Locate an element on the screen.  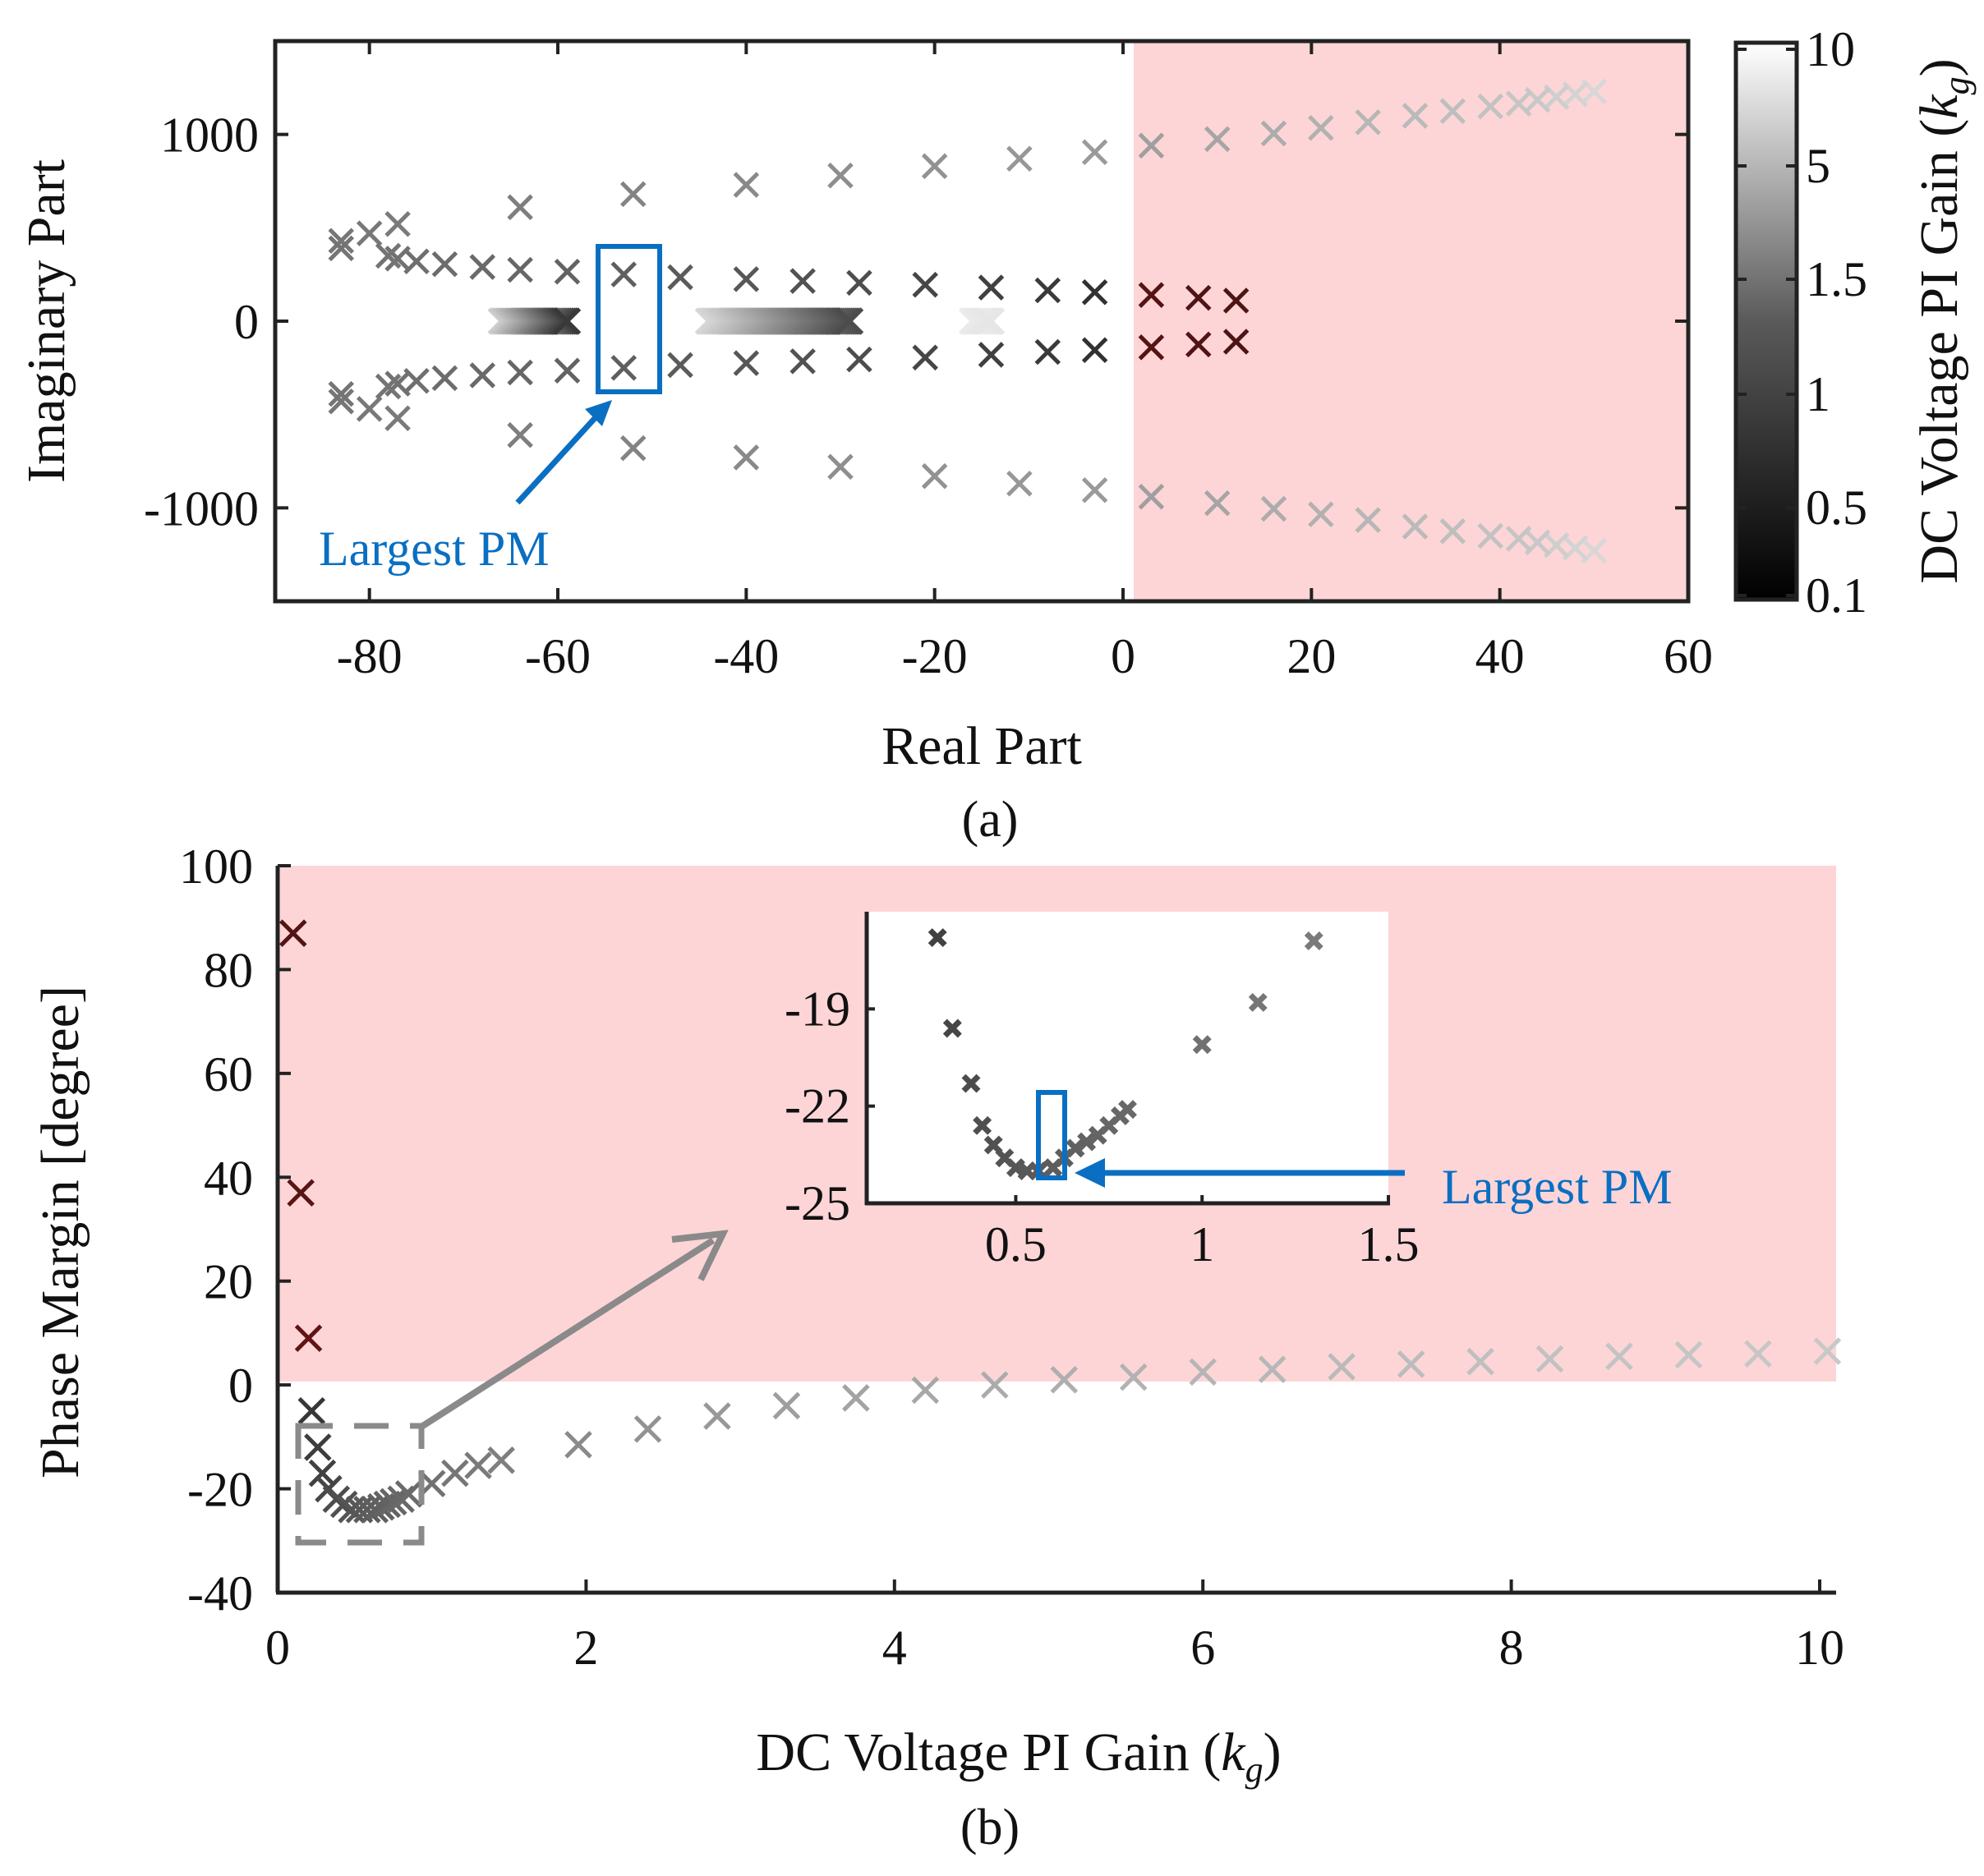
a-colorbar-ticks: 10 5 1.5 1 0.5 0.1 is located at coordinates (1801, 322).